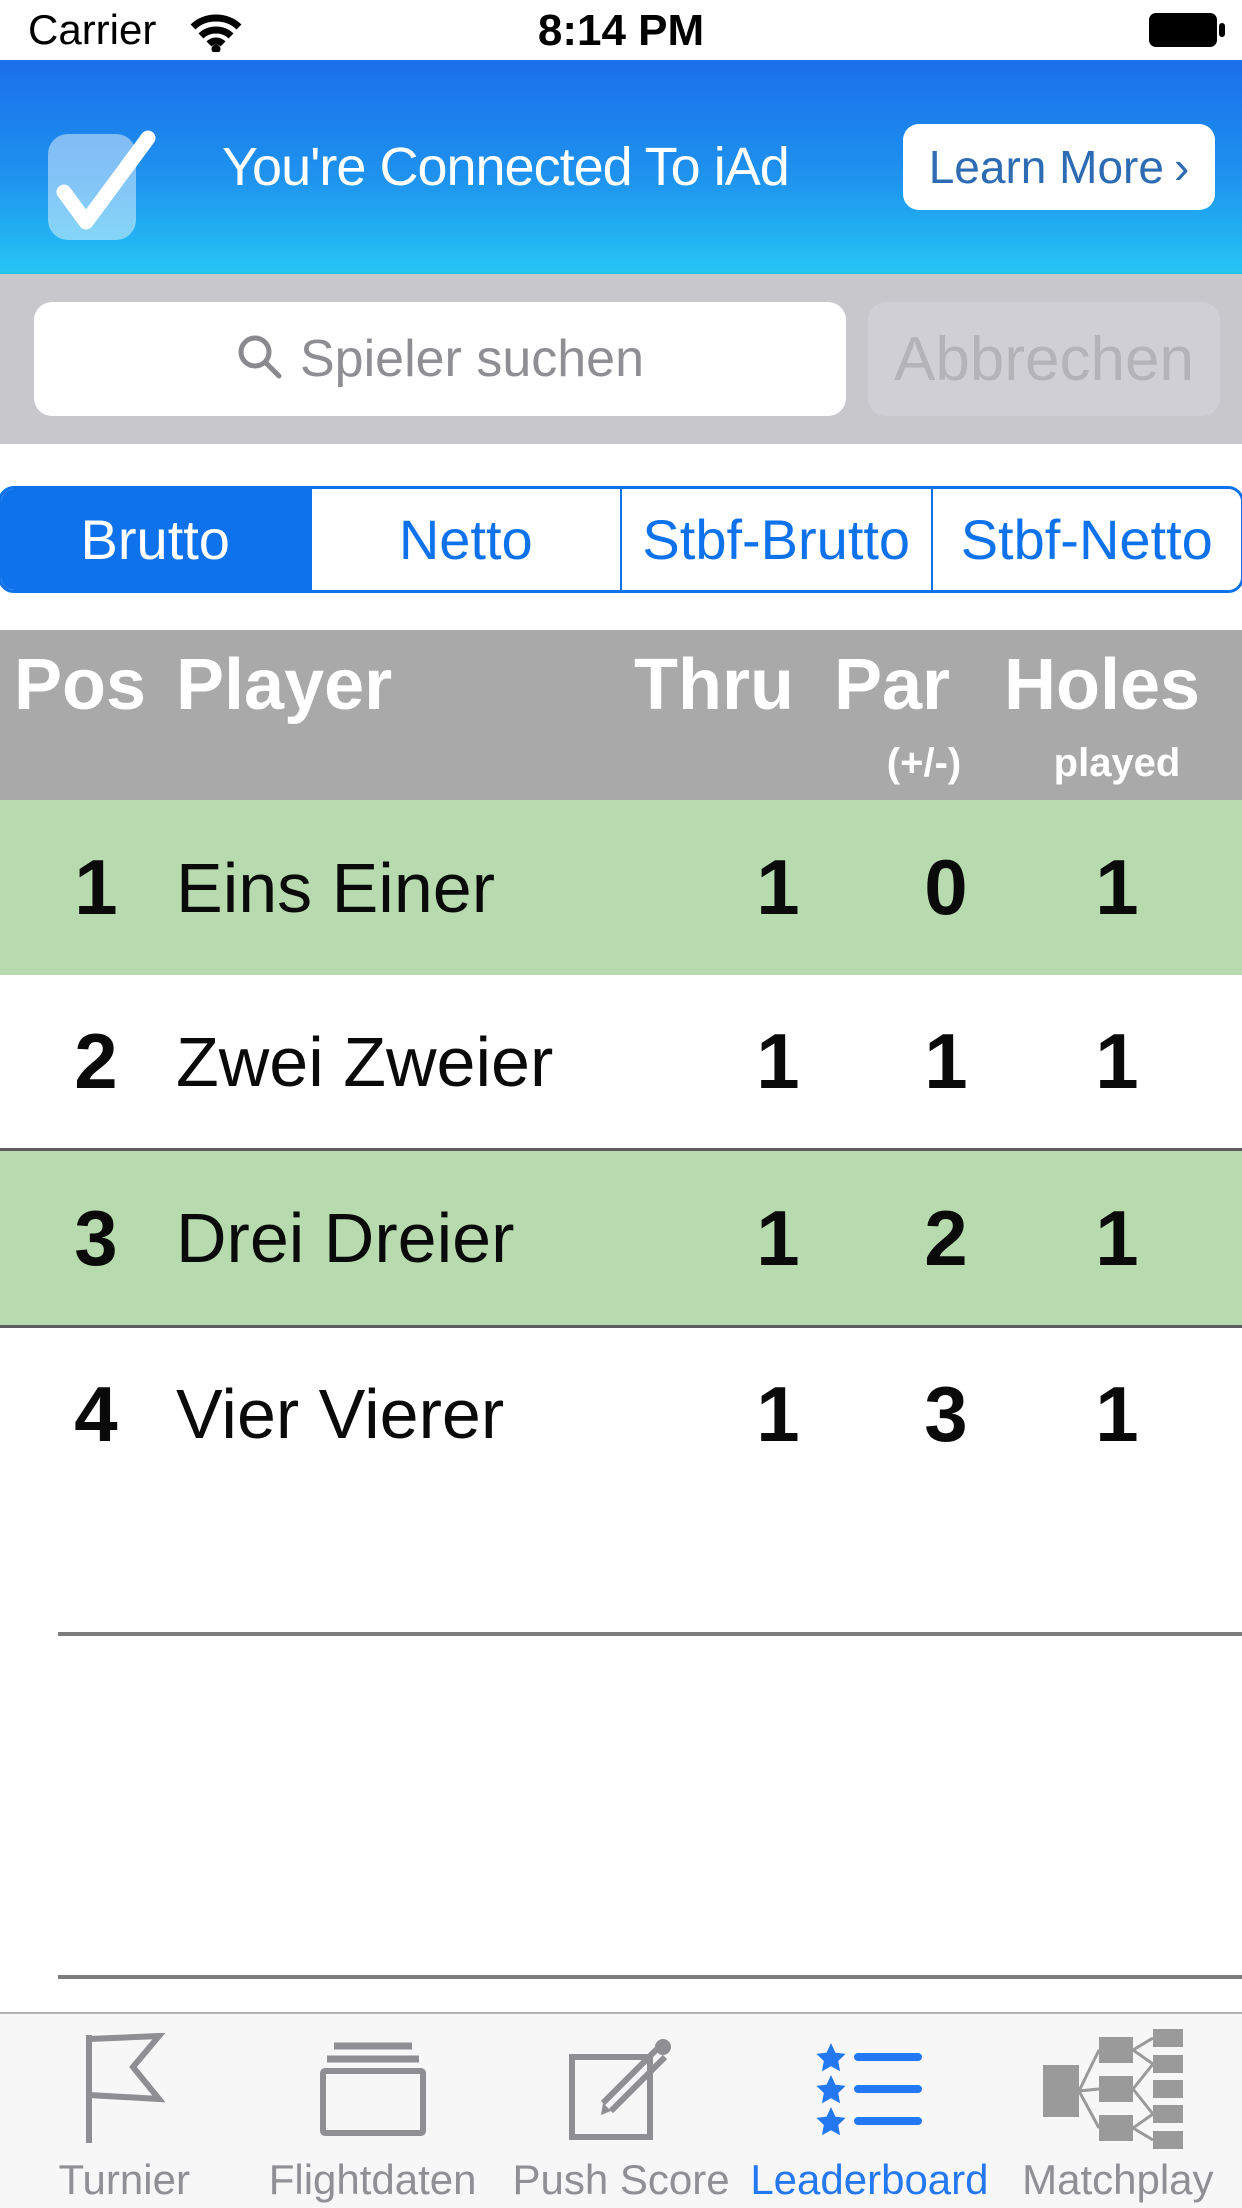 This screenshot has width=1242, height=2208. What do you see at coordinates (1181, 167) in the screenshot?
I see `chevron-right-icon: ›` at bounding box center [1181, 167].